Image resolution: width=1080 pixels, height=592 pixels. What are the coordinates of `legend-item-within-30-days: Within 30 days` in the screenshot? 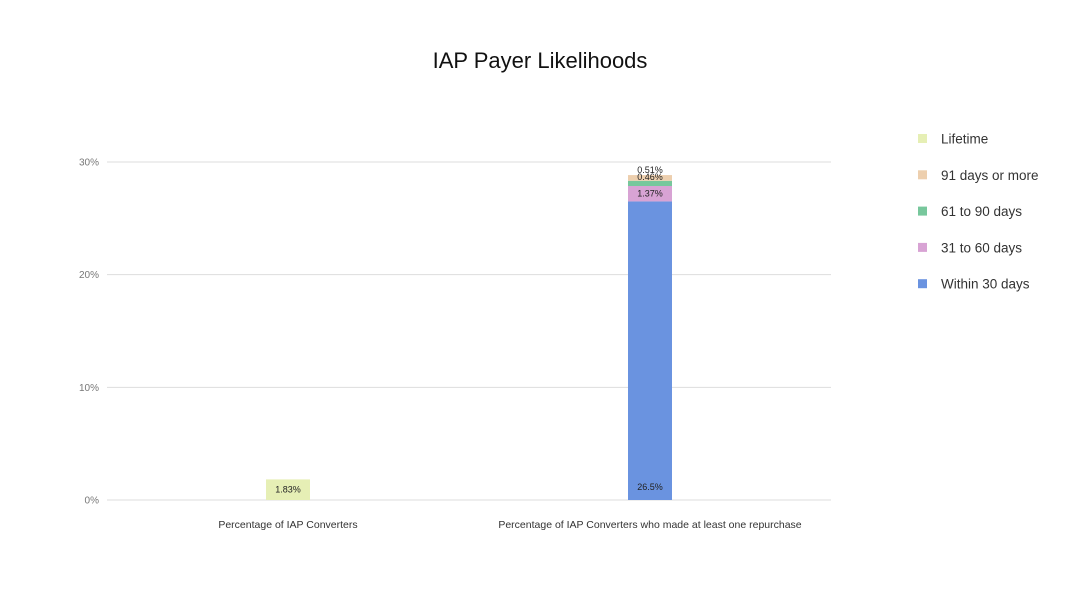 It's located at (974, 284).